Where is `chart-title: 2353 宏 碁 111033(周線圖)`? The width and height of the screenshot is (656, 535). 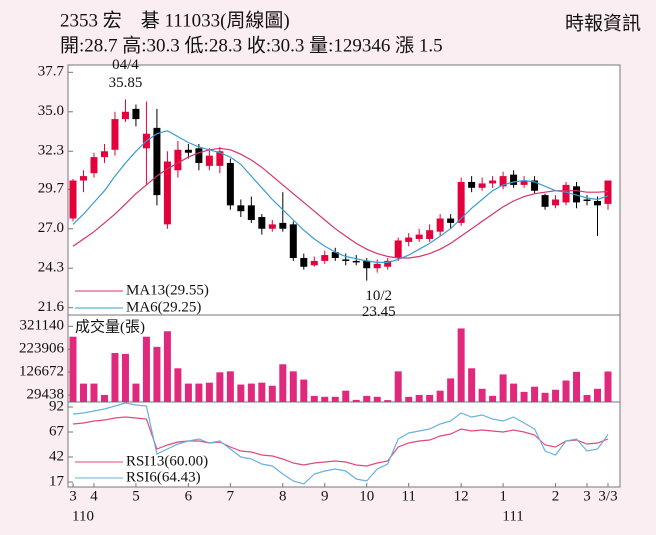 chart-title: 2353 宏 碁 111033(周線圖) is located at coordinates (175, 20).